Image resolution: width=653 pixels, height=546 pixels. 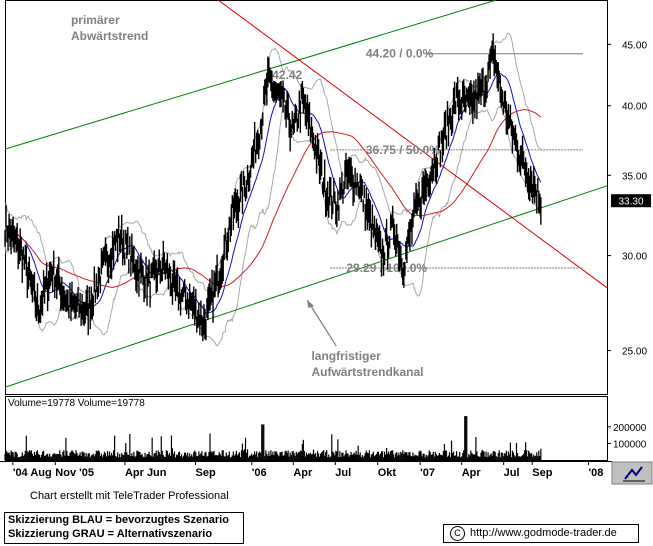 What do you see at coordinates (634, 45) in the screenshot?
I see `y-tick-label: 45.00` at bounding box center [634, 45].